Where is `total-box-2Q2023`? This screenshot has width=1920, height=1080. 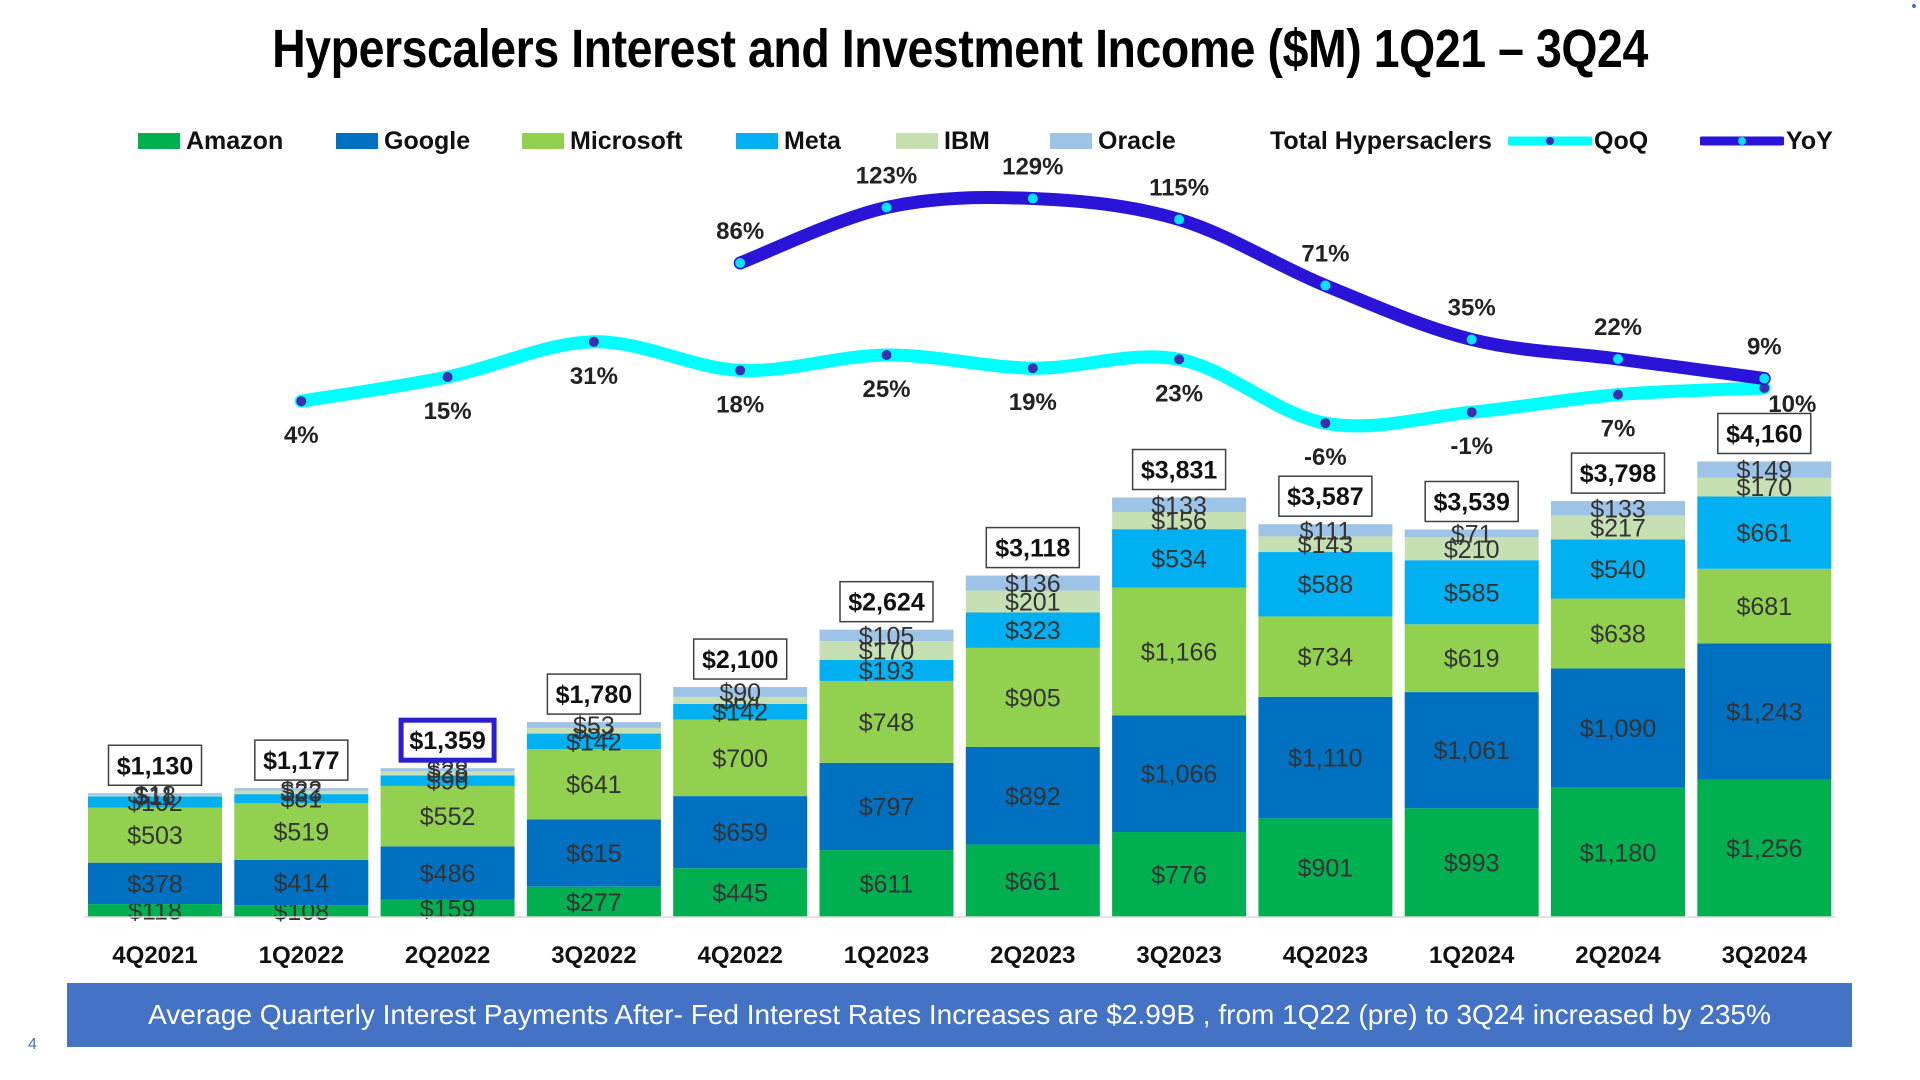
total-box-2Q2023 is located at coordinates (1033, 547).